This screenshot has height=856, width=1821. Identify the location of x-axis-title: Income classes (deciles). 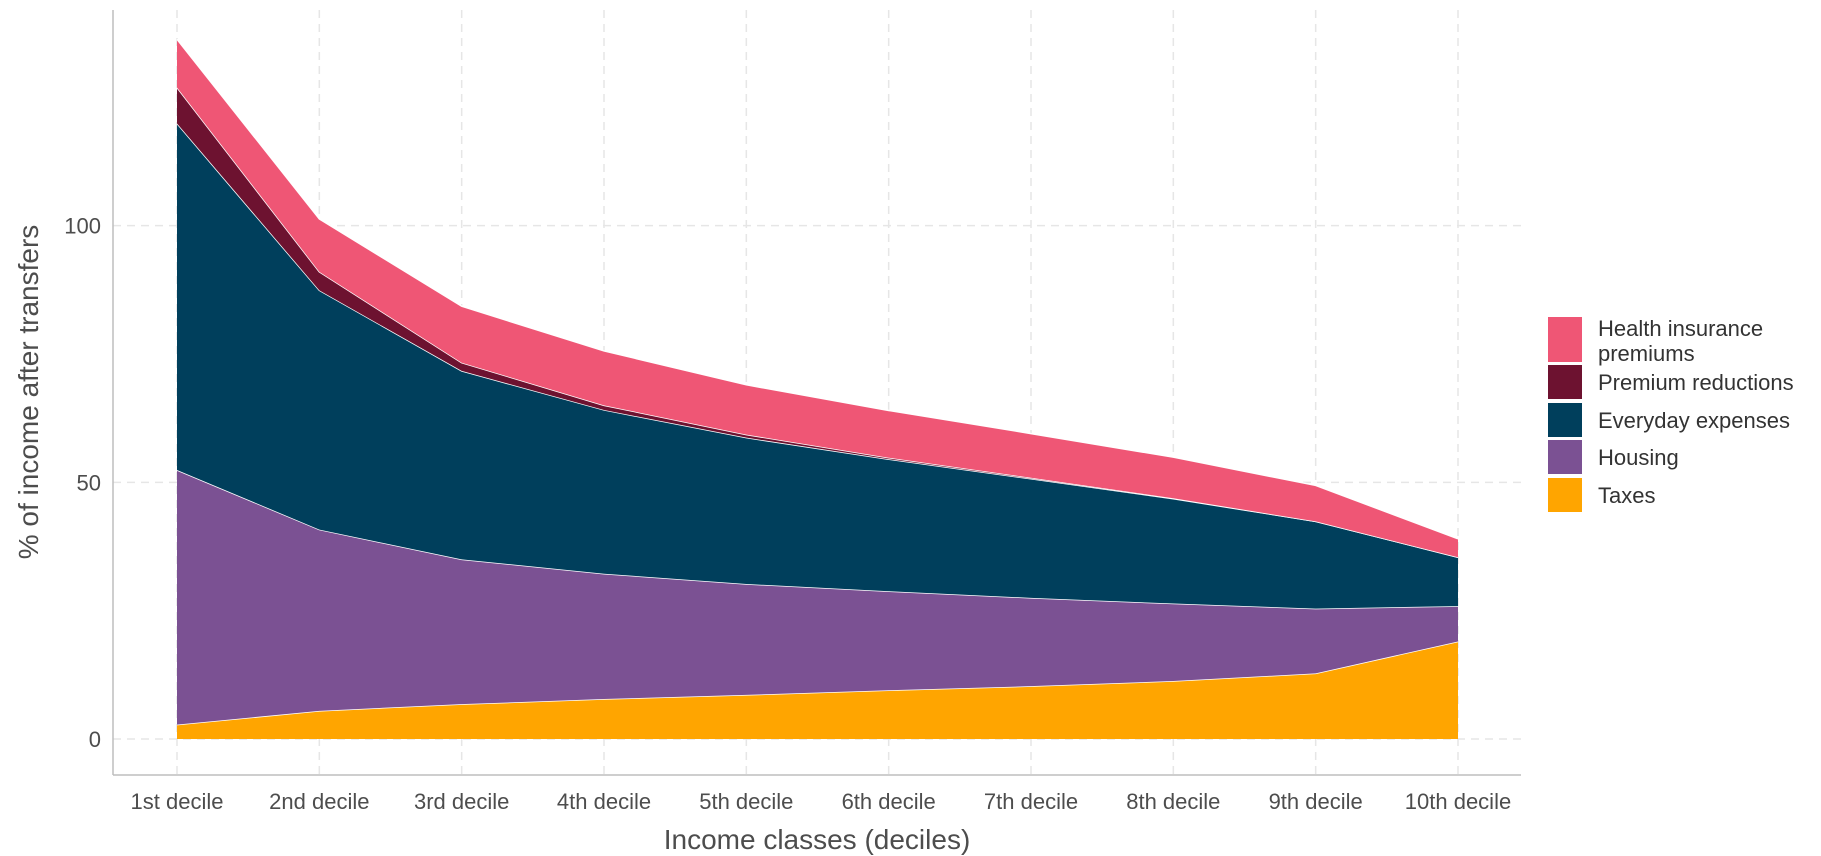
(817, 839).